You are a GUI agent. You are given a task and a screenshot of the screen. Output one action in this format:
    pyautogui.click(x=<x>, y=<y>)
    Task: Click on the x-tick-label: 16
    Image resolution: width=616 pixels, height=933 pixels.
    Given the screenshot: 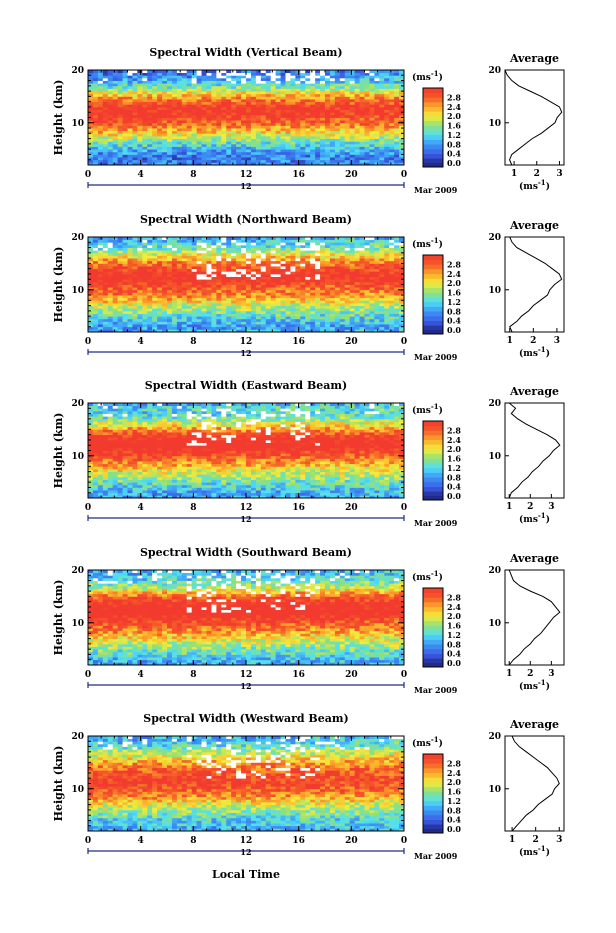 What is the action you would take?
    pyautogui.click(x=298, y=508)
    